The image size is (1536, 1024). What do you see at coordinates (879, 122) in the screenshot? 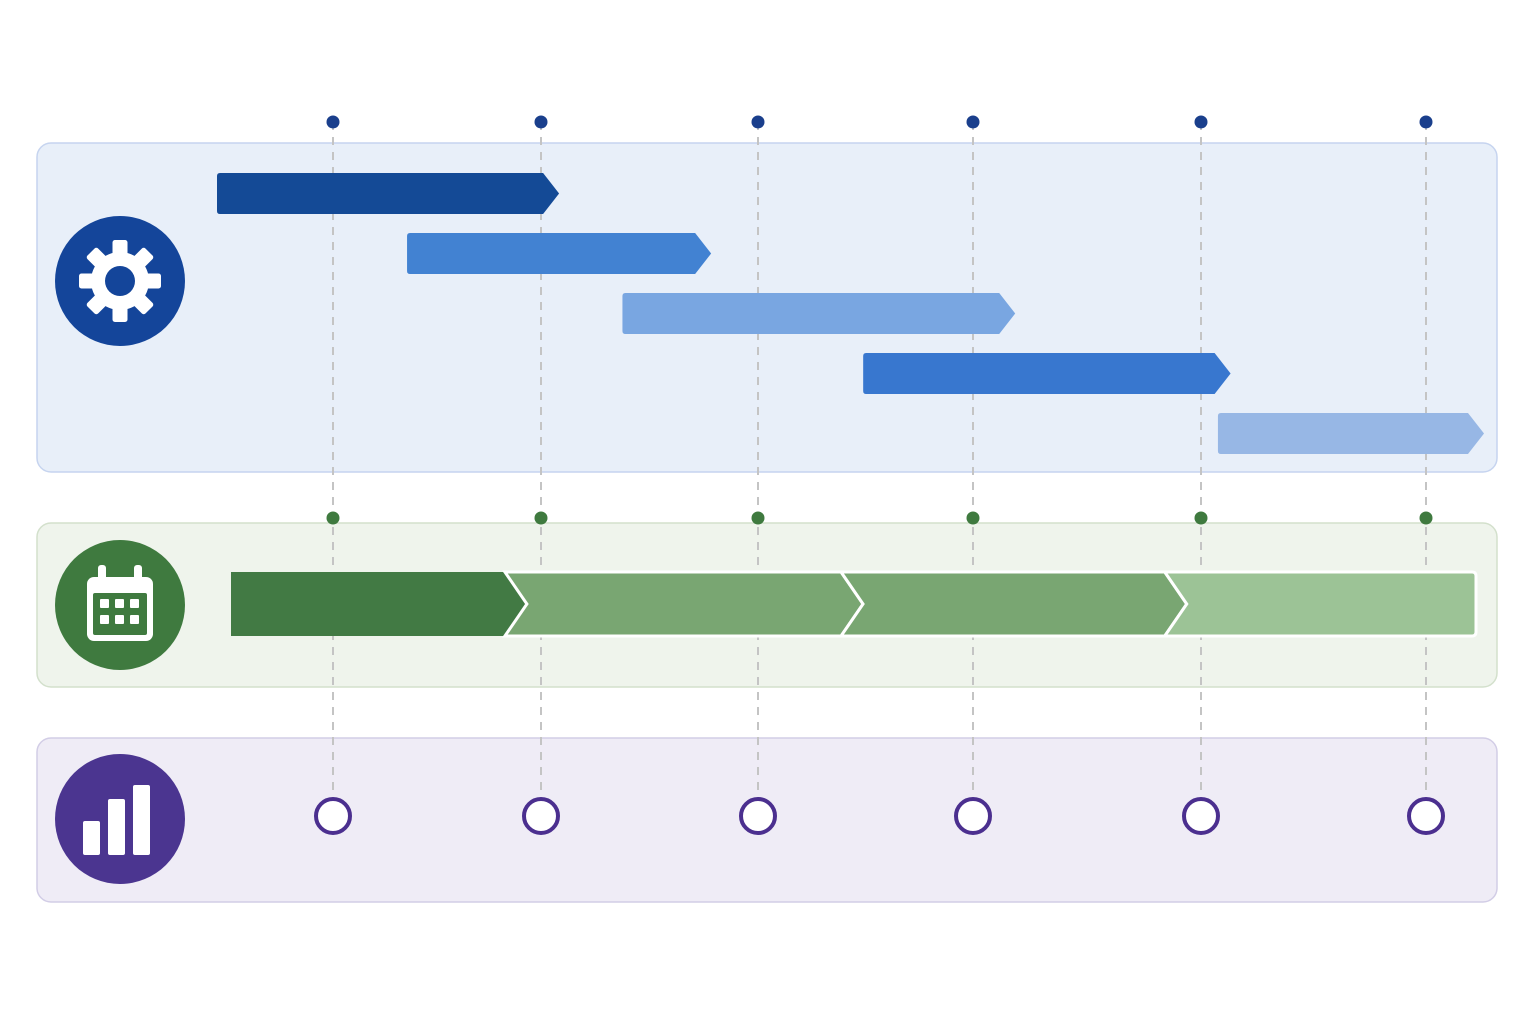
I see `top-marker-dots` at bounding box center [879, 122].